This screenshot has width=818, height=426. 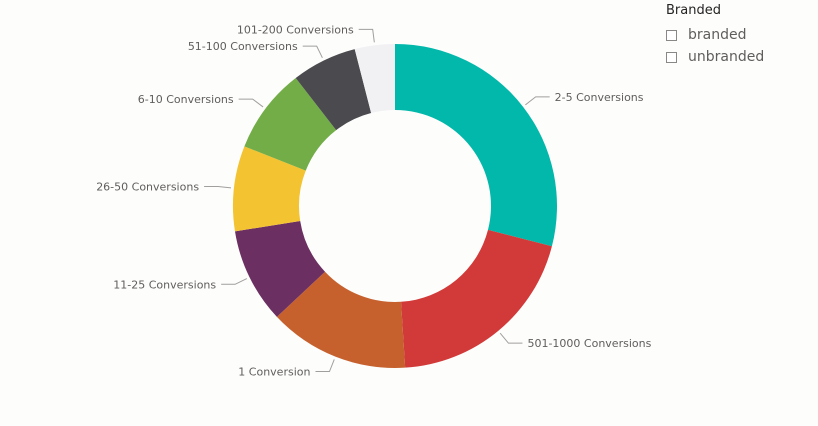 I want to click on label-2-5-conversions: 2-5 Conversions, so click(x=599, y=97).